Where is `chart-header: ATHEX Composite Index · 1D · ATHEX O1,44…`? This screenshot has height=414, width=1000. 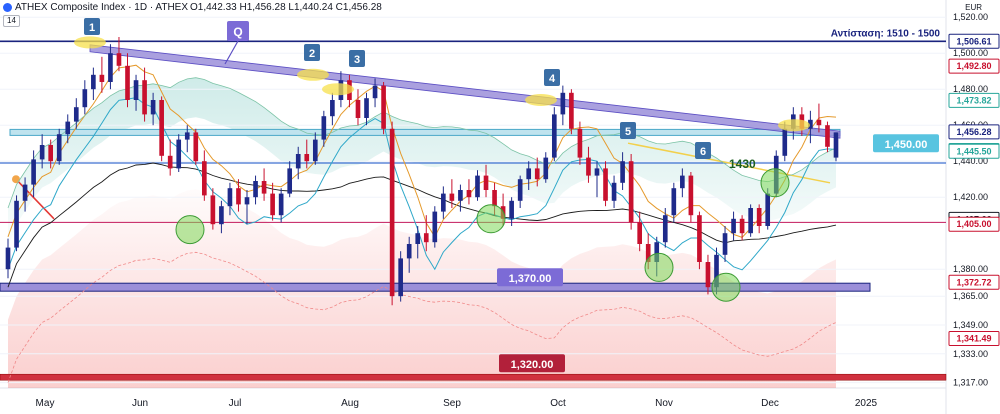 chart-header: ATHEX Composite Index · 1D · ATHEX O1,44… is located at coordinates (473, 14).